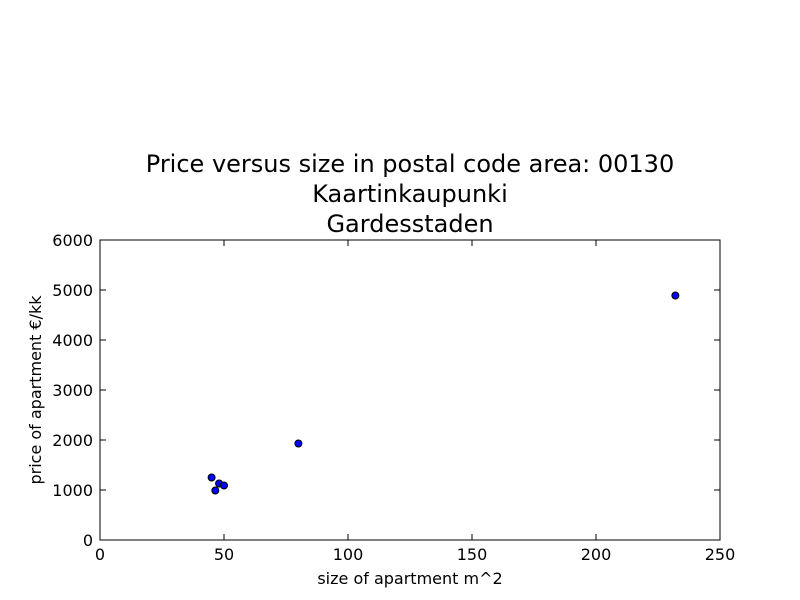 This screenshot has width=800, height=600. Describe the element at coordinates (72, 490) in the screenshot. I see `y-tick-label: 1000` at that location.